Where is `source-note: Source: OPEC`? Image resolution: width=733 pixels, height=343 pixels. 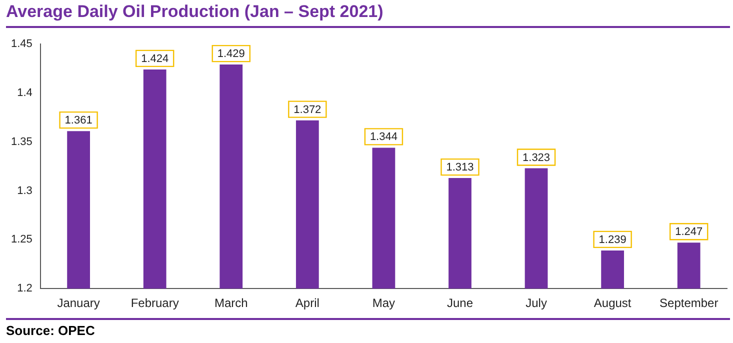 source-note: Source: OPEC is located at coordinates (368, 328).